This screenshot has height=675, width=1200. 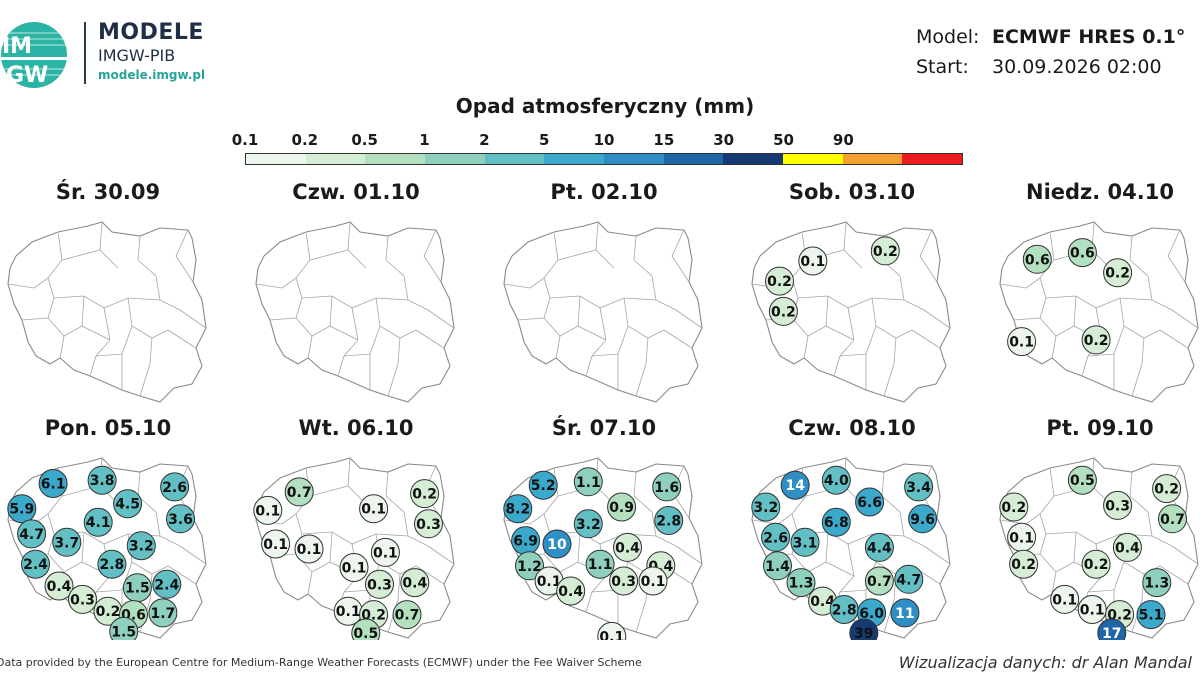 I want to click on marker-value: 3.1, so click(x=805, y=543).